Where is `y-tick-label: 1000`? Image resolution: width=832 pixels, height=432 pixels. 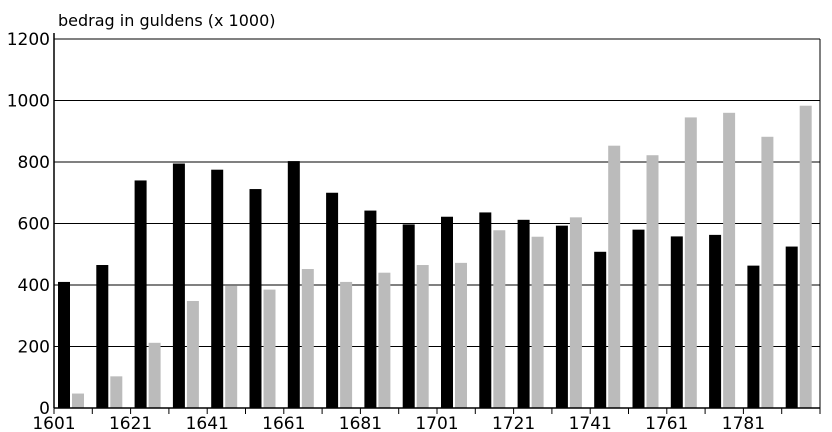 y-tick-label: 1000 is located at coordinates (28, 102).